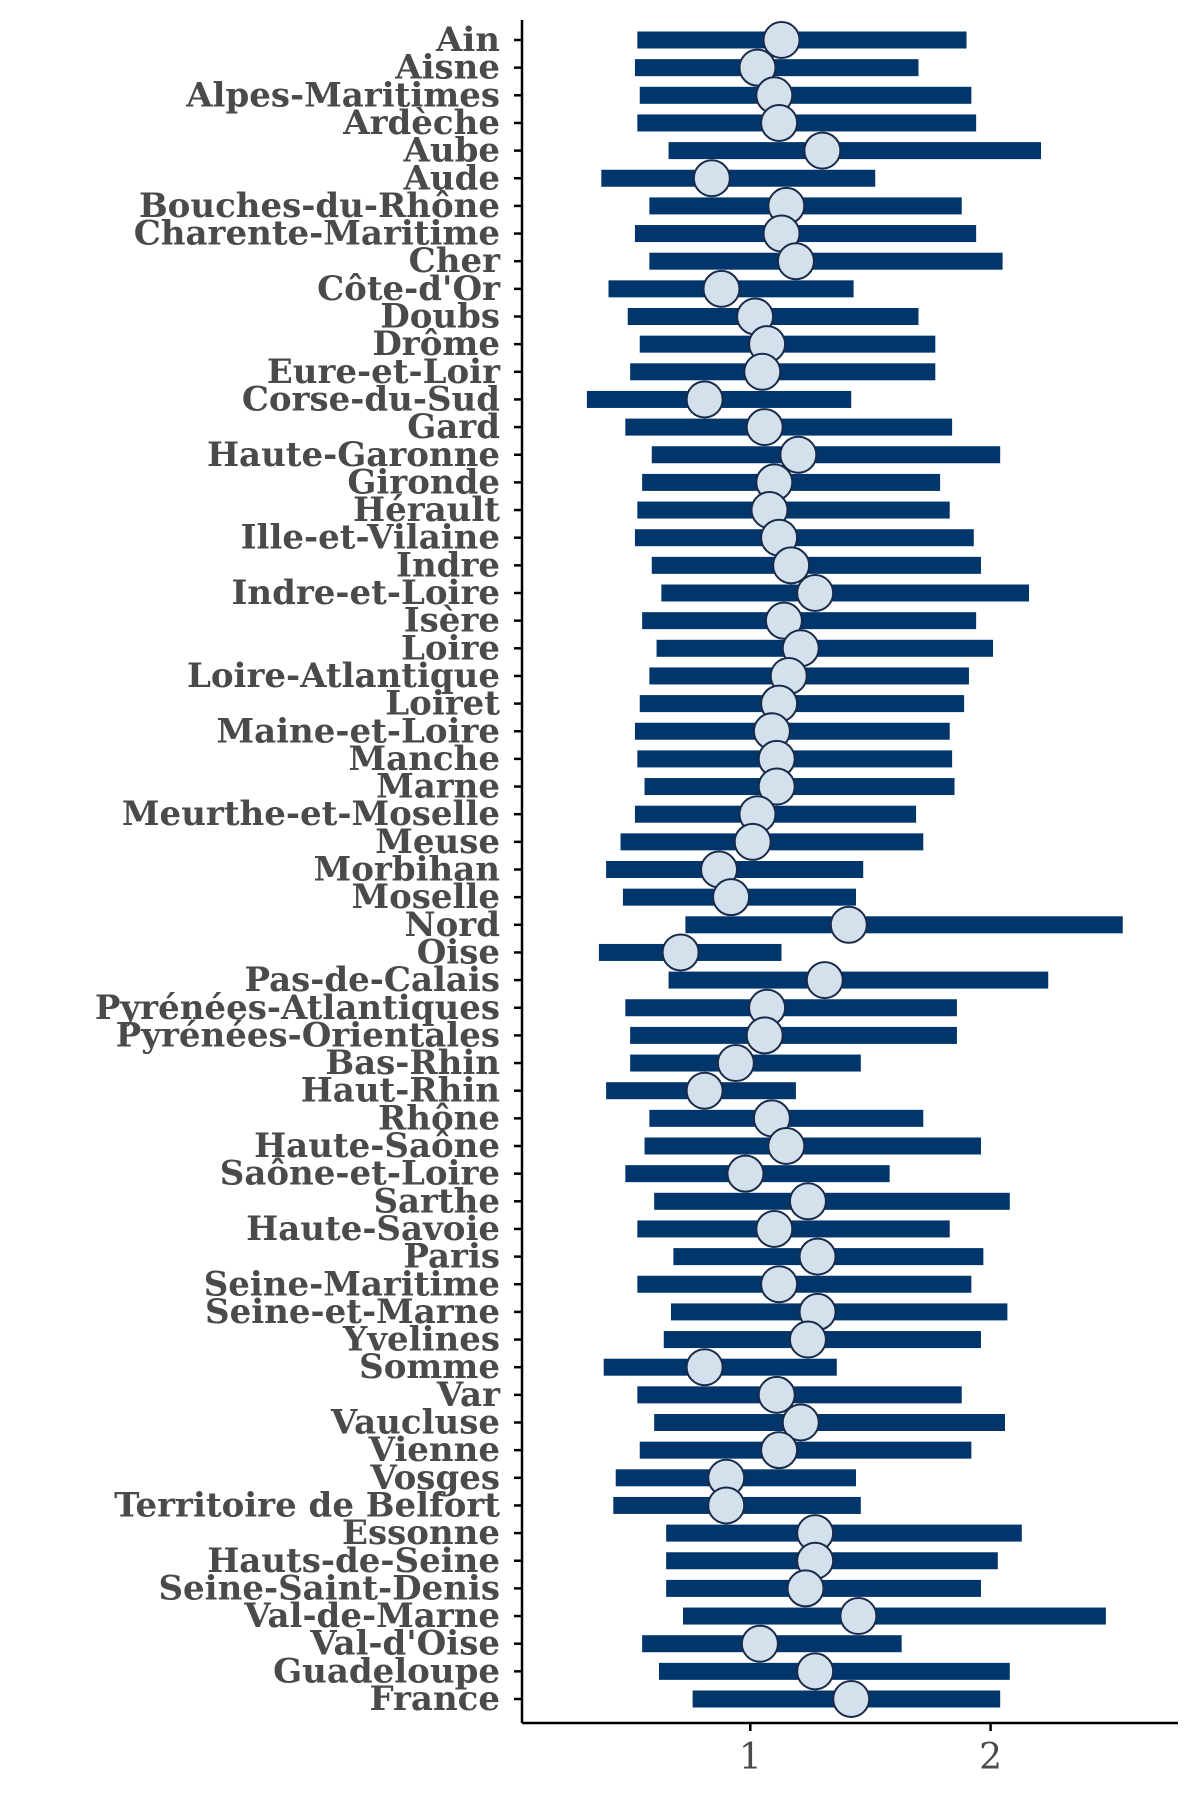 The height and width of the screenshot is (1800, 1200). I want to click on y-label-haute-savoie: Haute-Savoie, so click(373, 1229).